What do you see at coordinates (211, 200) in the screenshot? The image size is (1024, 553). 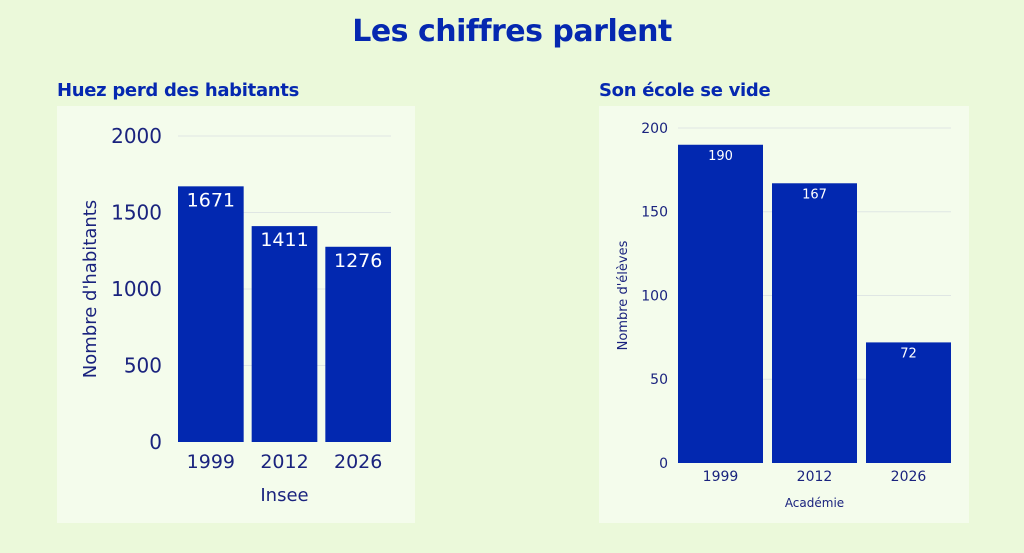 I see `data-label: 1671` at bounding box center [211, 200].